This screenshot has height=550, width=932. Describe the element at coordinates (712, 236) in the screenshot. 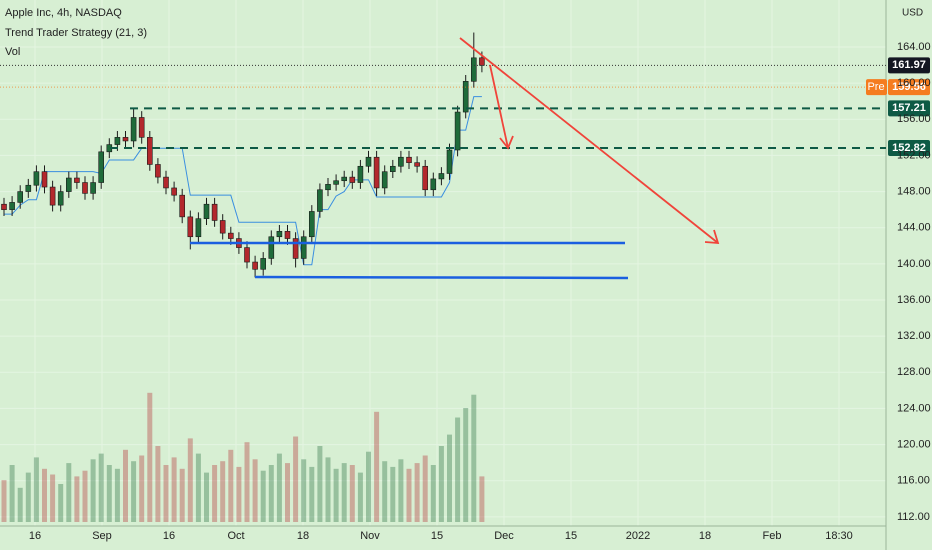

I see `arrow-head` at that location.